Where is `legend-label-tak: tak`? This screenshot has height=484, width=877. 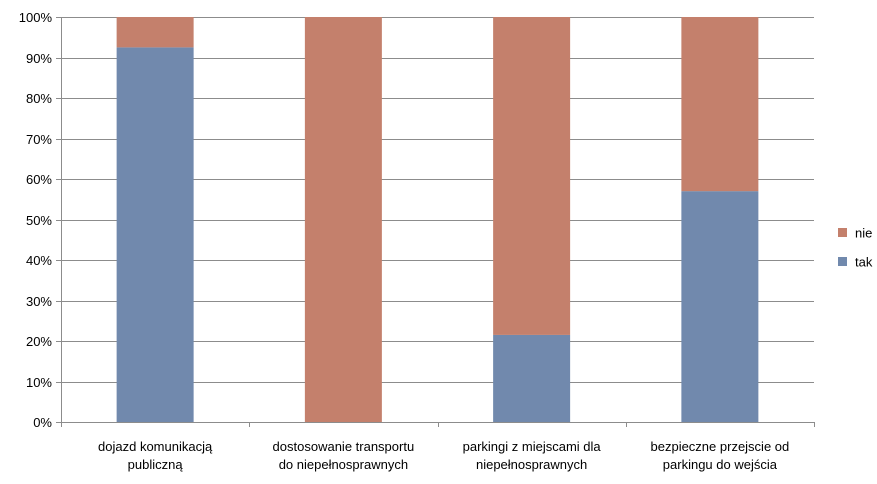
legend-label-tak: tak is located at coordinates (864, 262).